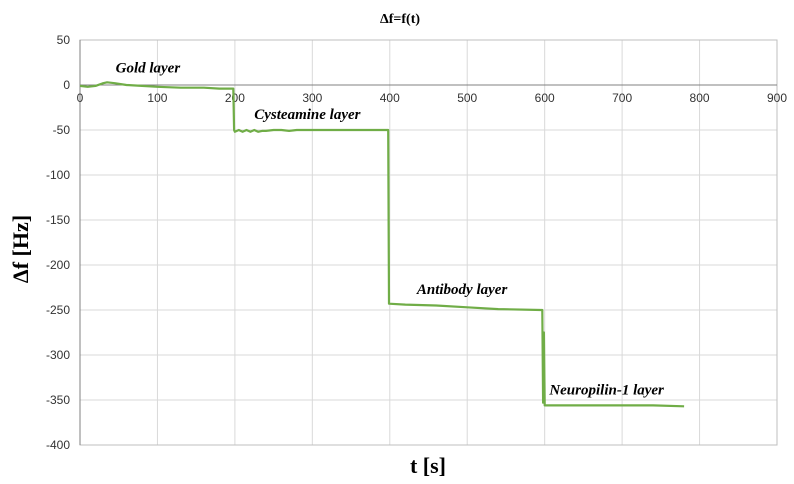 The image size is (794, 484). I want to click on y-tick-label: -350, so click(58, 400).